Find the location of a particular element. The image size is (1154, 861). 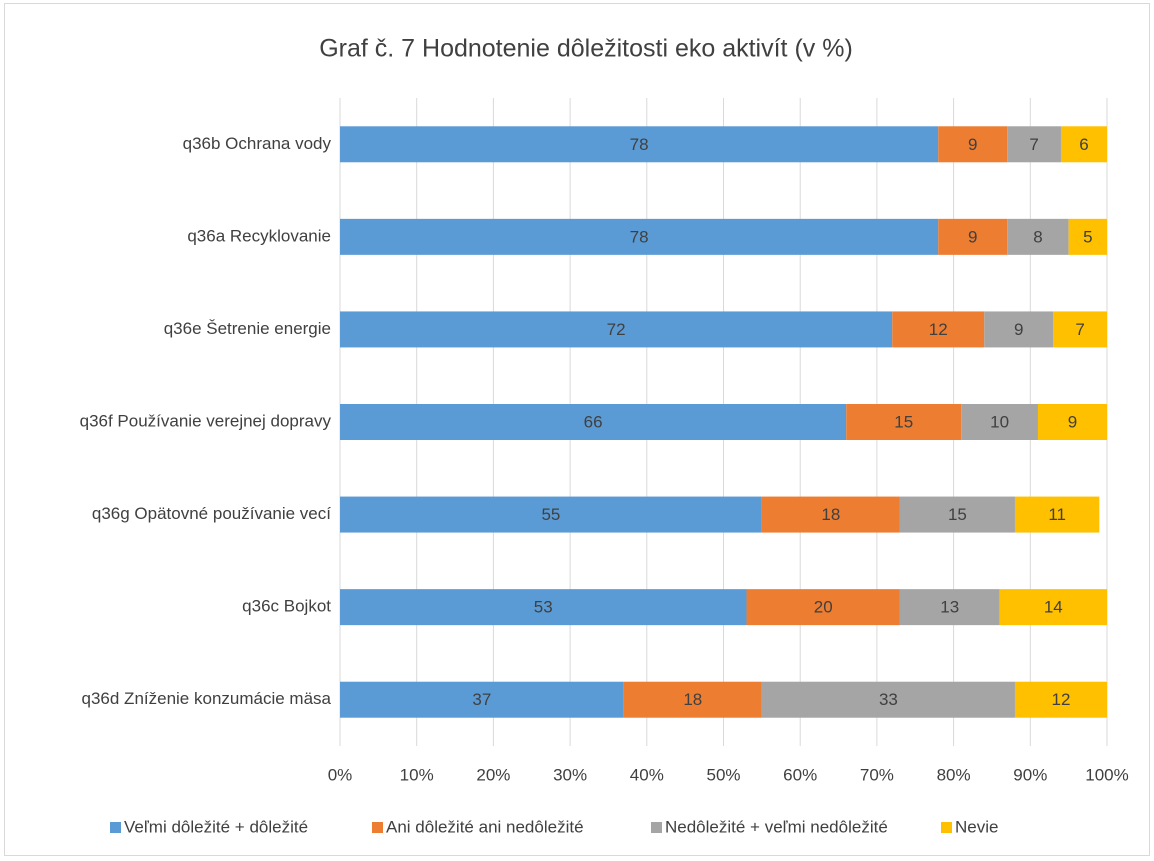

x-tick-label: 90% is located at coordinates (1030, 774).